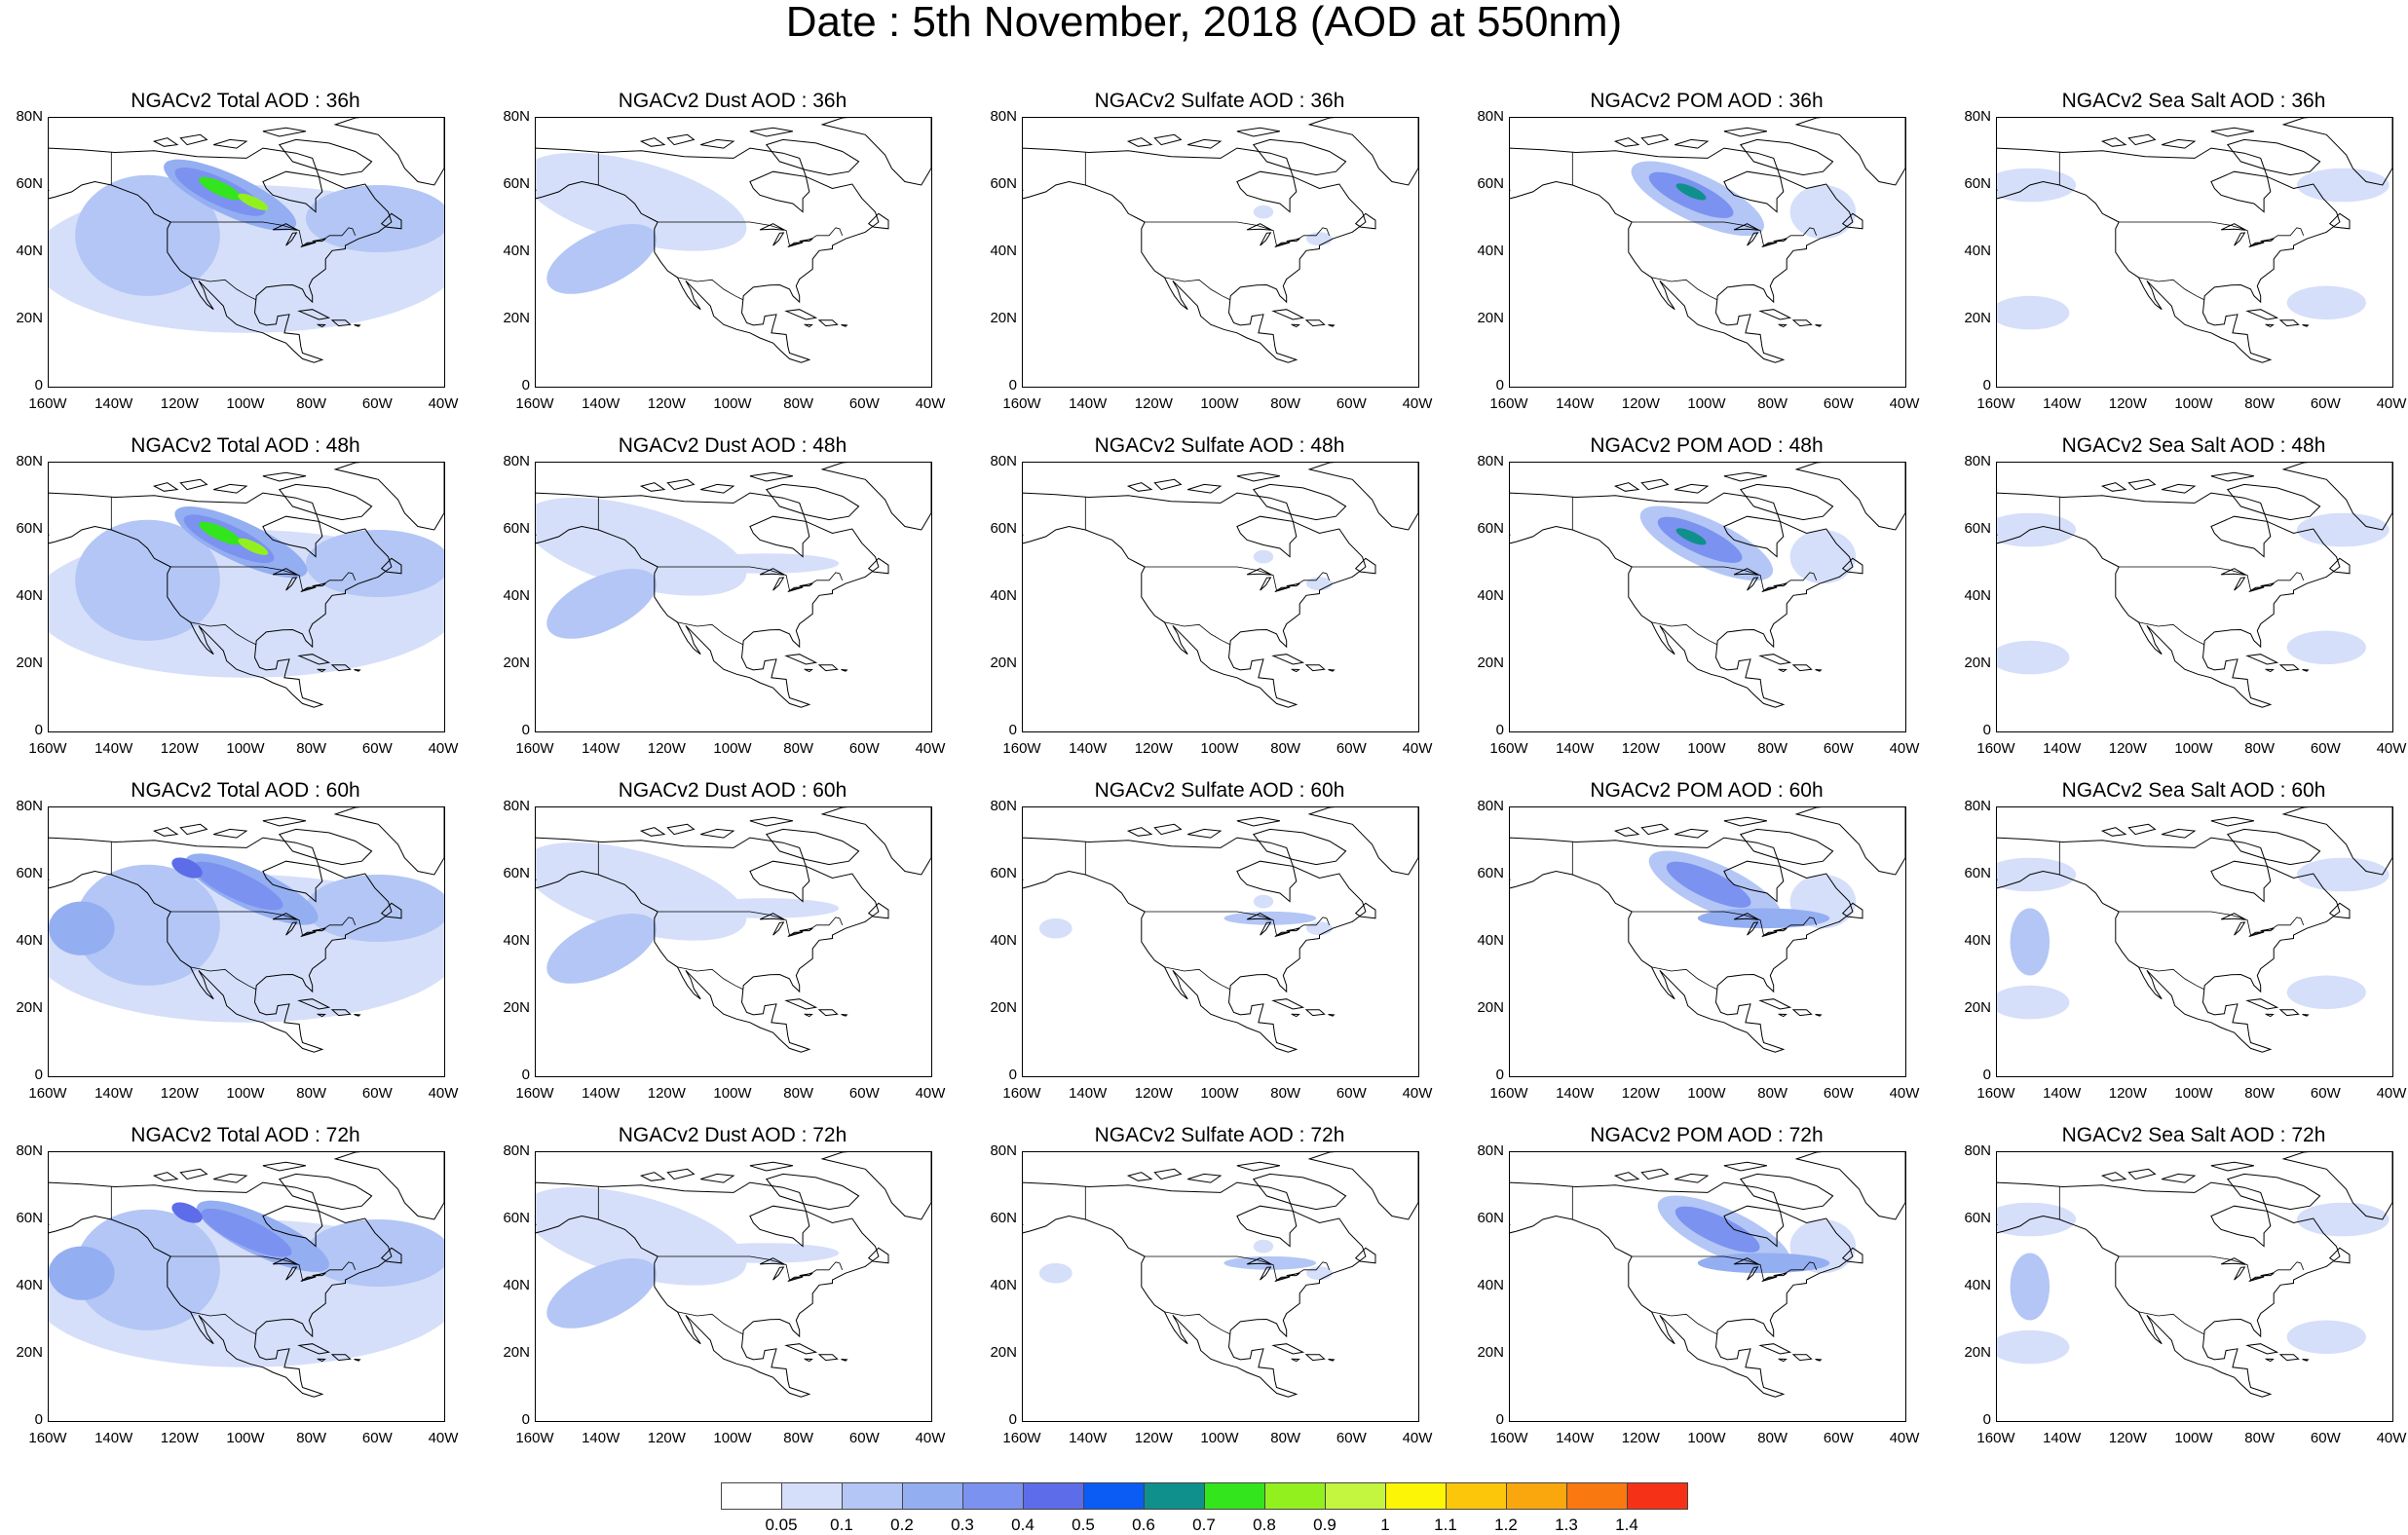 This screenshot has height=1535, width=2408. Describe the element at coordinates (1324, 1525) in the screenshot. I see `colorbar-label: 0.9` at that location.